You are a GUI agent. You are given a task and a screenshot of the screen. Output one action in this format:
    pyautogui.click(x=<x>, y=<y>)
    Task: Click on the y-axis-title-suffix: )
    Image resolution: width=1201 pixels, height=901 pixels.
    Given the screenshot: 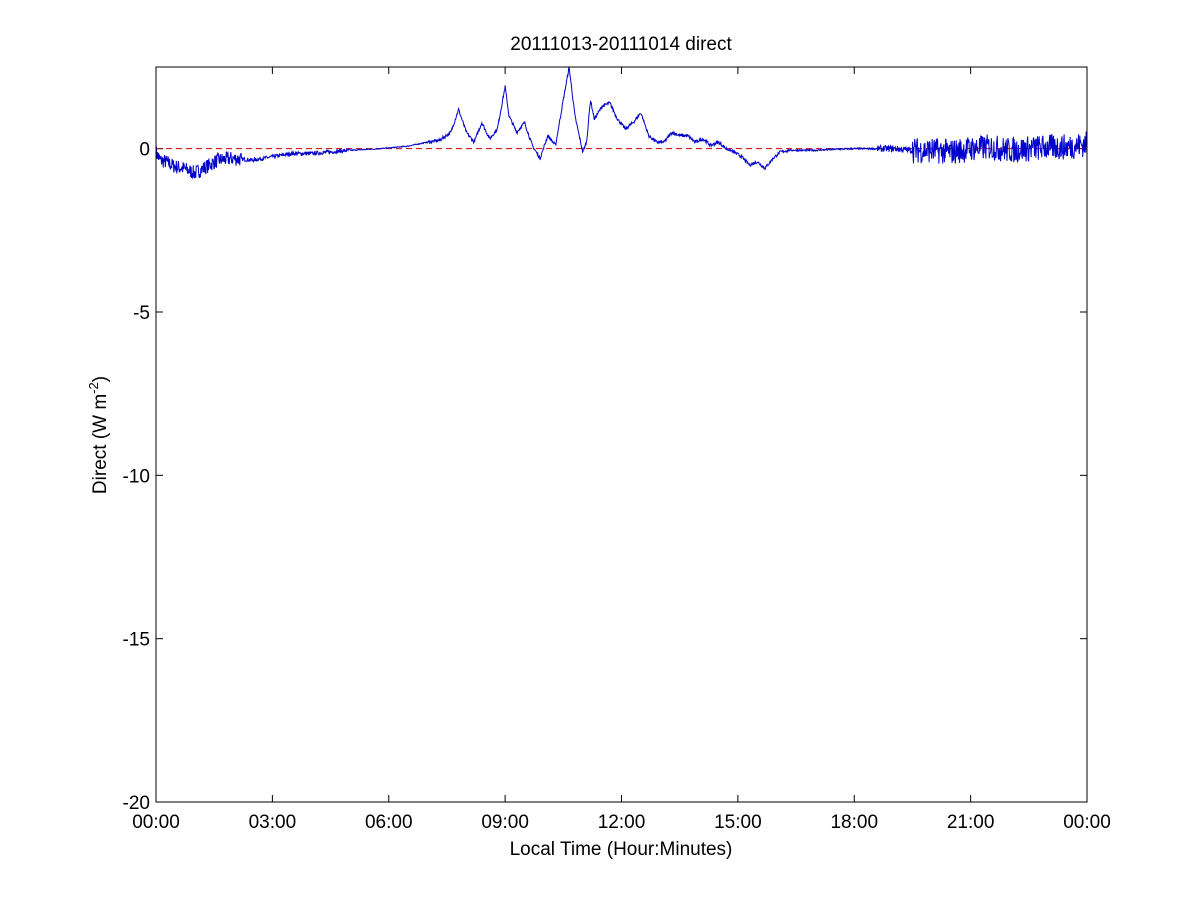 What is the action you would take?
    pyautogui.click(x=100, y=379)
    